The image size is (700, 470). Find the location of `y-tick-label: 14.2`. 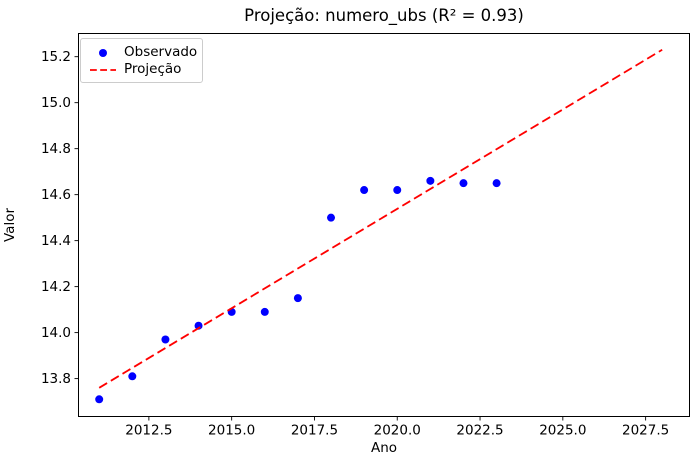

y-tick-label: 14.2 is located at coordinates (56, 287).